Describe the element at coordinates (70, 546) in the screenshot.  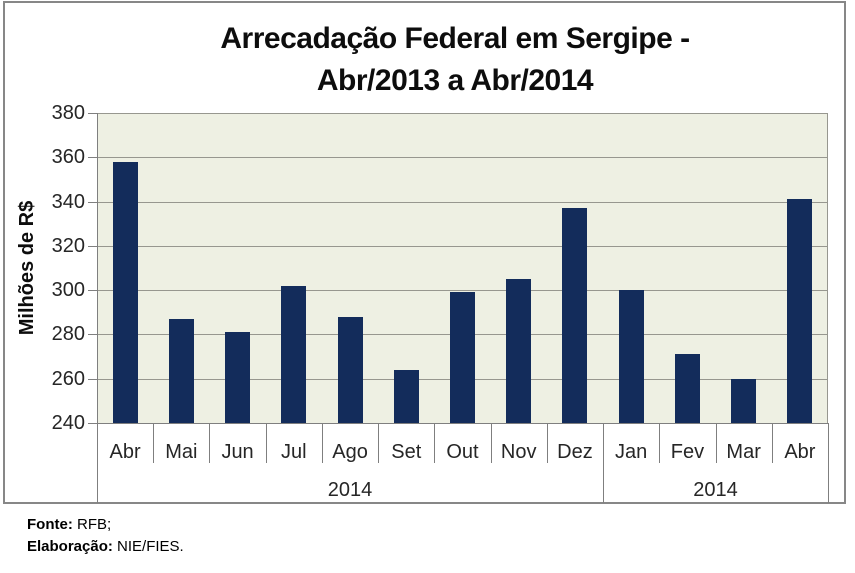
I see `elaboration-label: Elaboração:` at that location.